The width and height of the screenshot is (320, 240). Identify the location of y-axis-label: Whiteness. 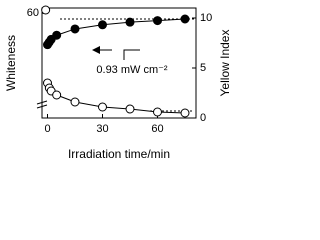
(11, 63).